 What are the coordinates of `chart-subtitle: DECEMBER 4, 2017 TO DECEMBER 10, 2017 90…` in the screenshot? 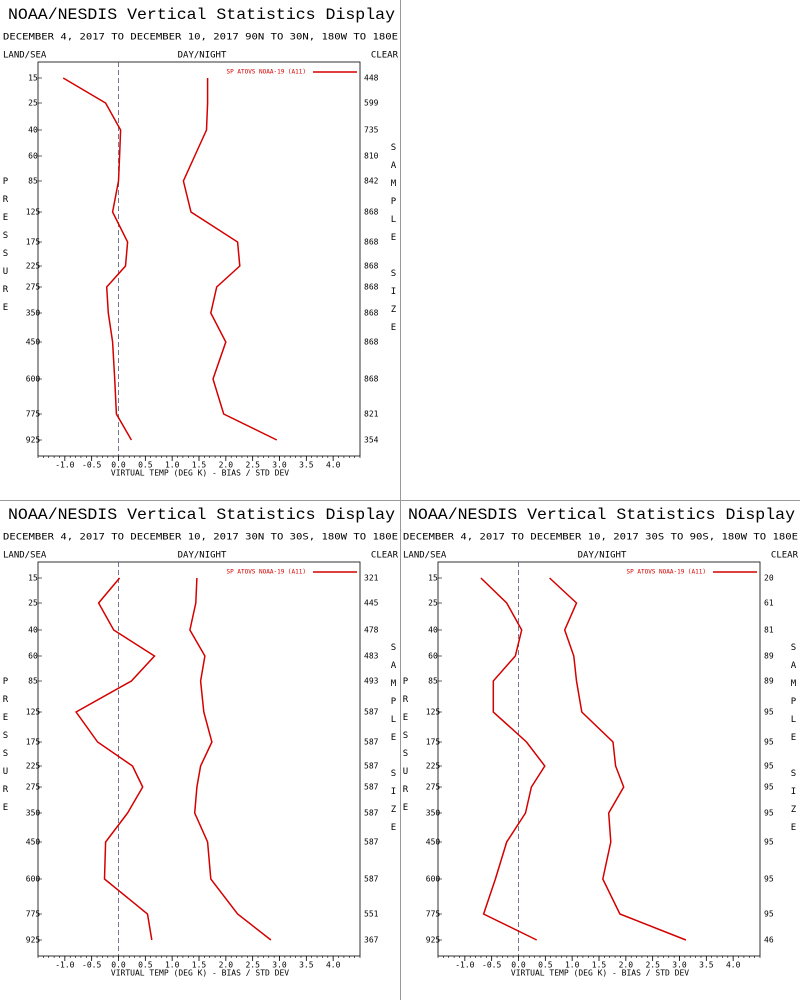 It's located at (200, 38).